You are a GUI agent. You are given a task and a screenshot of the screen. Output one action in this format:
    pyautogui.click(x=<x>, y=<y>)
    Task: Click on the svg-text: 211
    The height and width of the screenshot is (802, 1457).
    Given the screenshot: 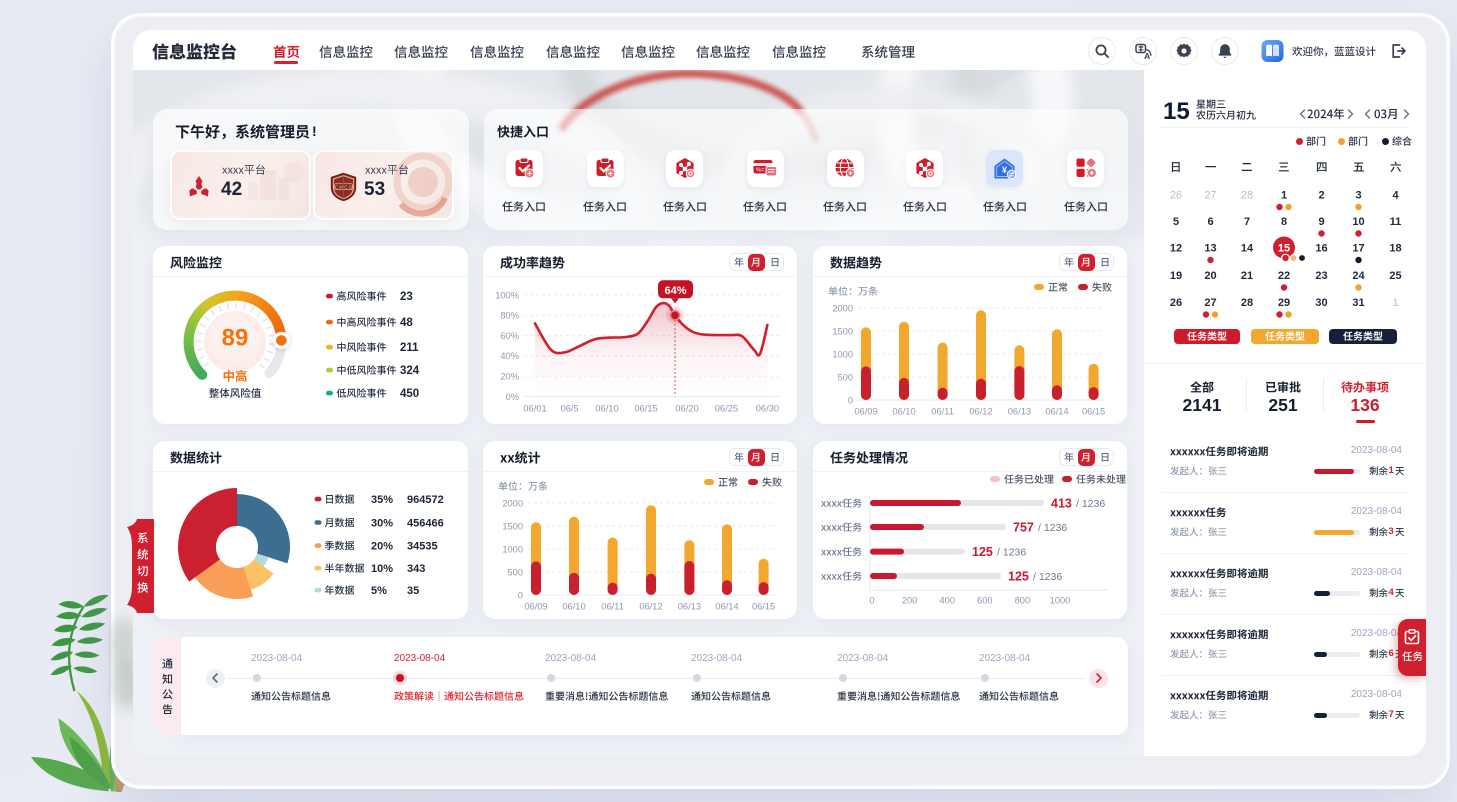 What is the action you would take?
    pyautogui.click(x=409, y=348)
    